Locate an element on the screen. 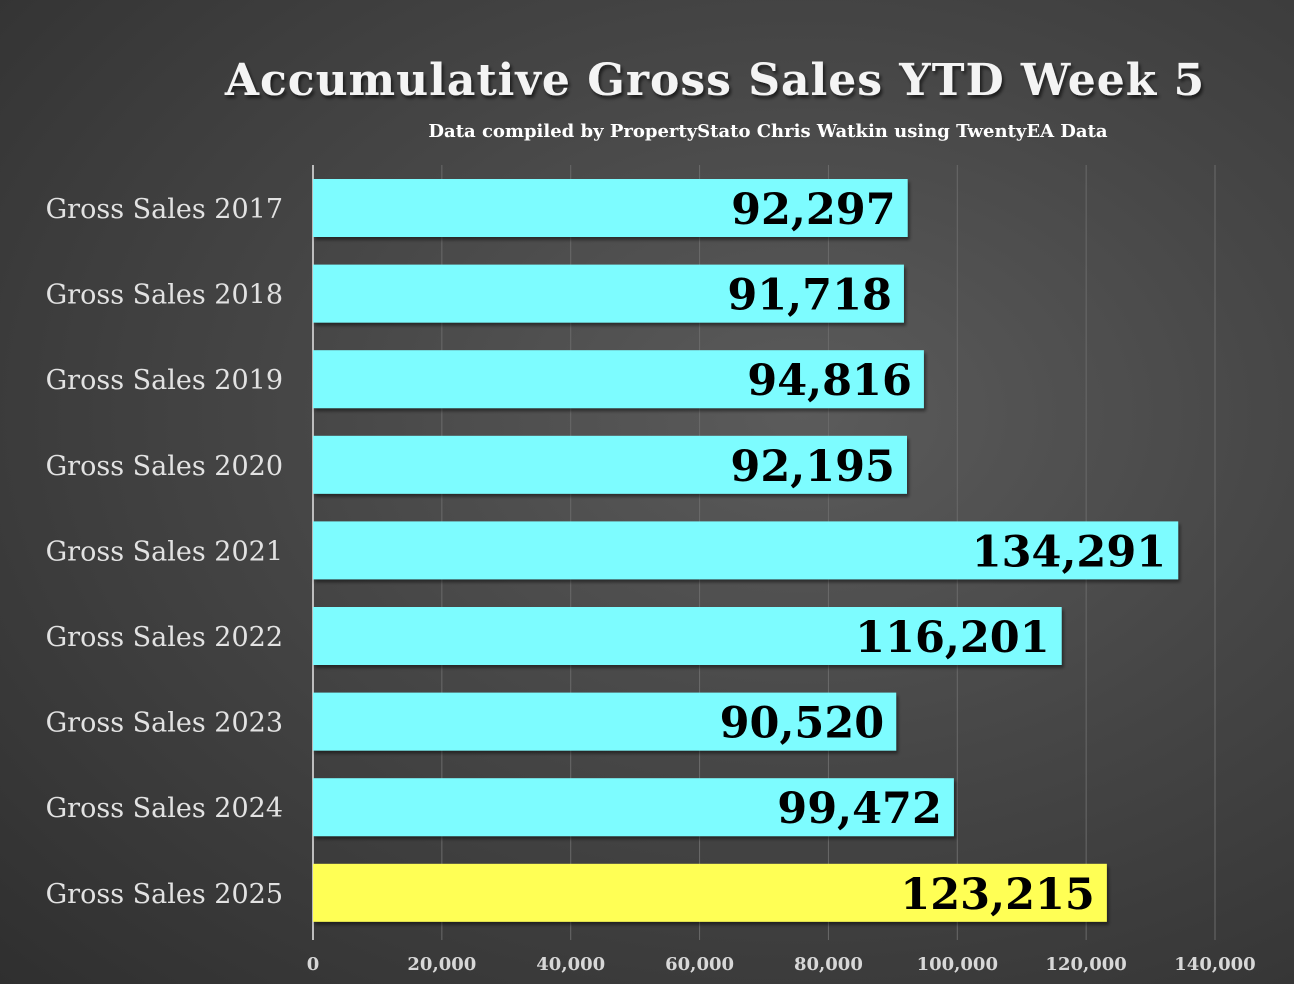 The height and width of the screenshot is (984, 1294). x-tick-label: 120,000 is located at coordinates (1085, 964).